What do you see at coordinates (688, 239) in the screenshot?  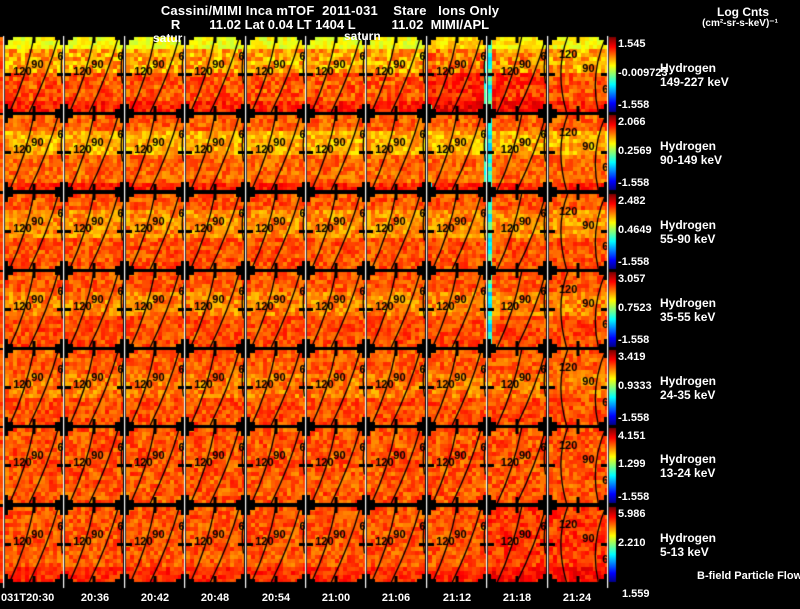 I see `energy-row3: 55-90 keV` at bounding box center [688, 239].